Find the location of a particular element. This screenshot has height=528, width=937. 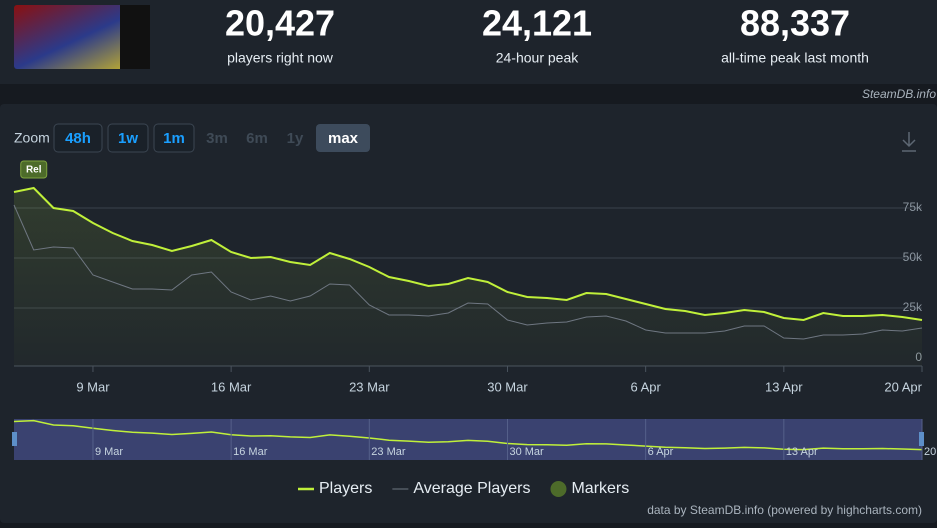

zoom-button-label: 1w is located at coordinates (128, 138).